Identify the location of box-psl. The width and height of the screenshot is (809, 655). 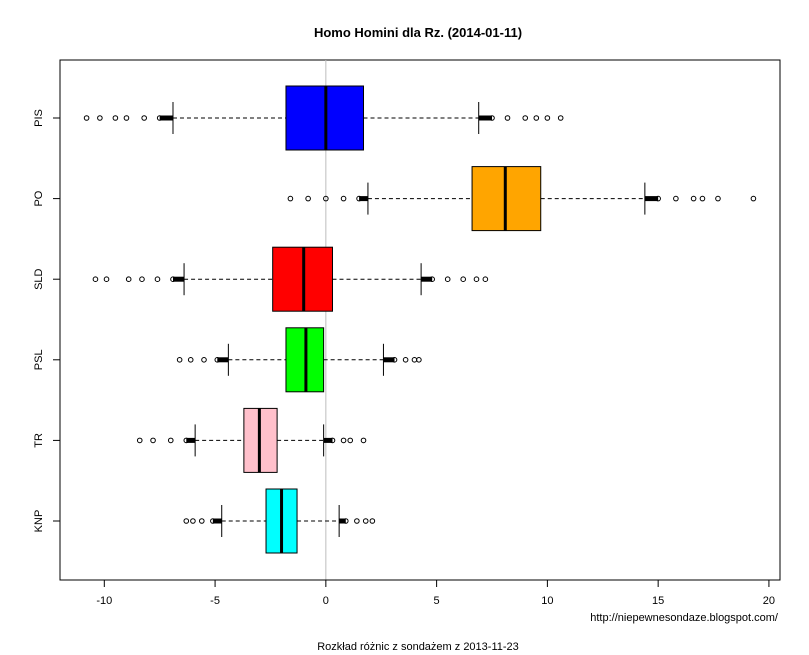
(299, 360).